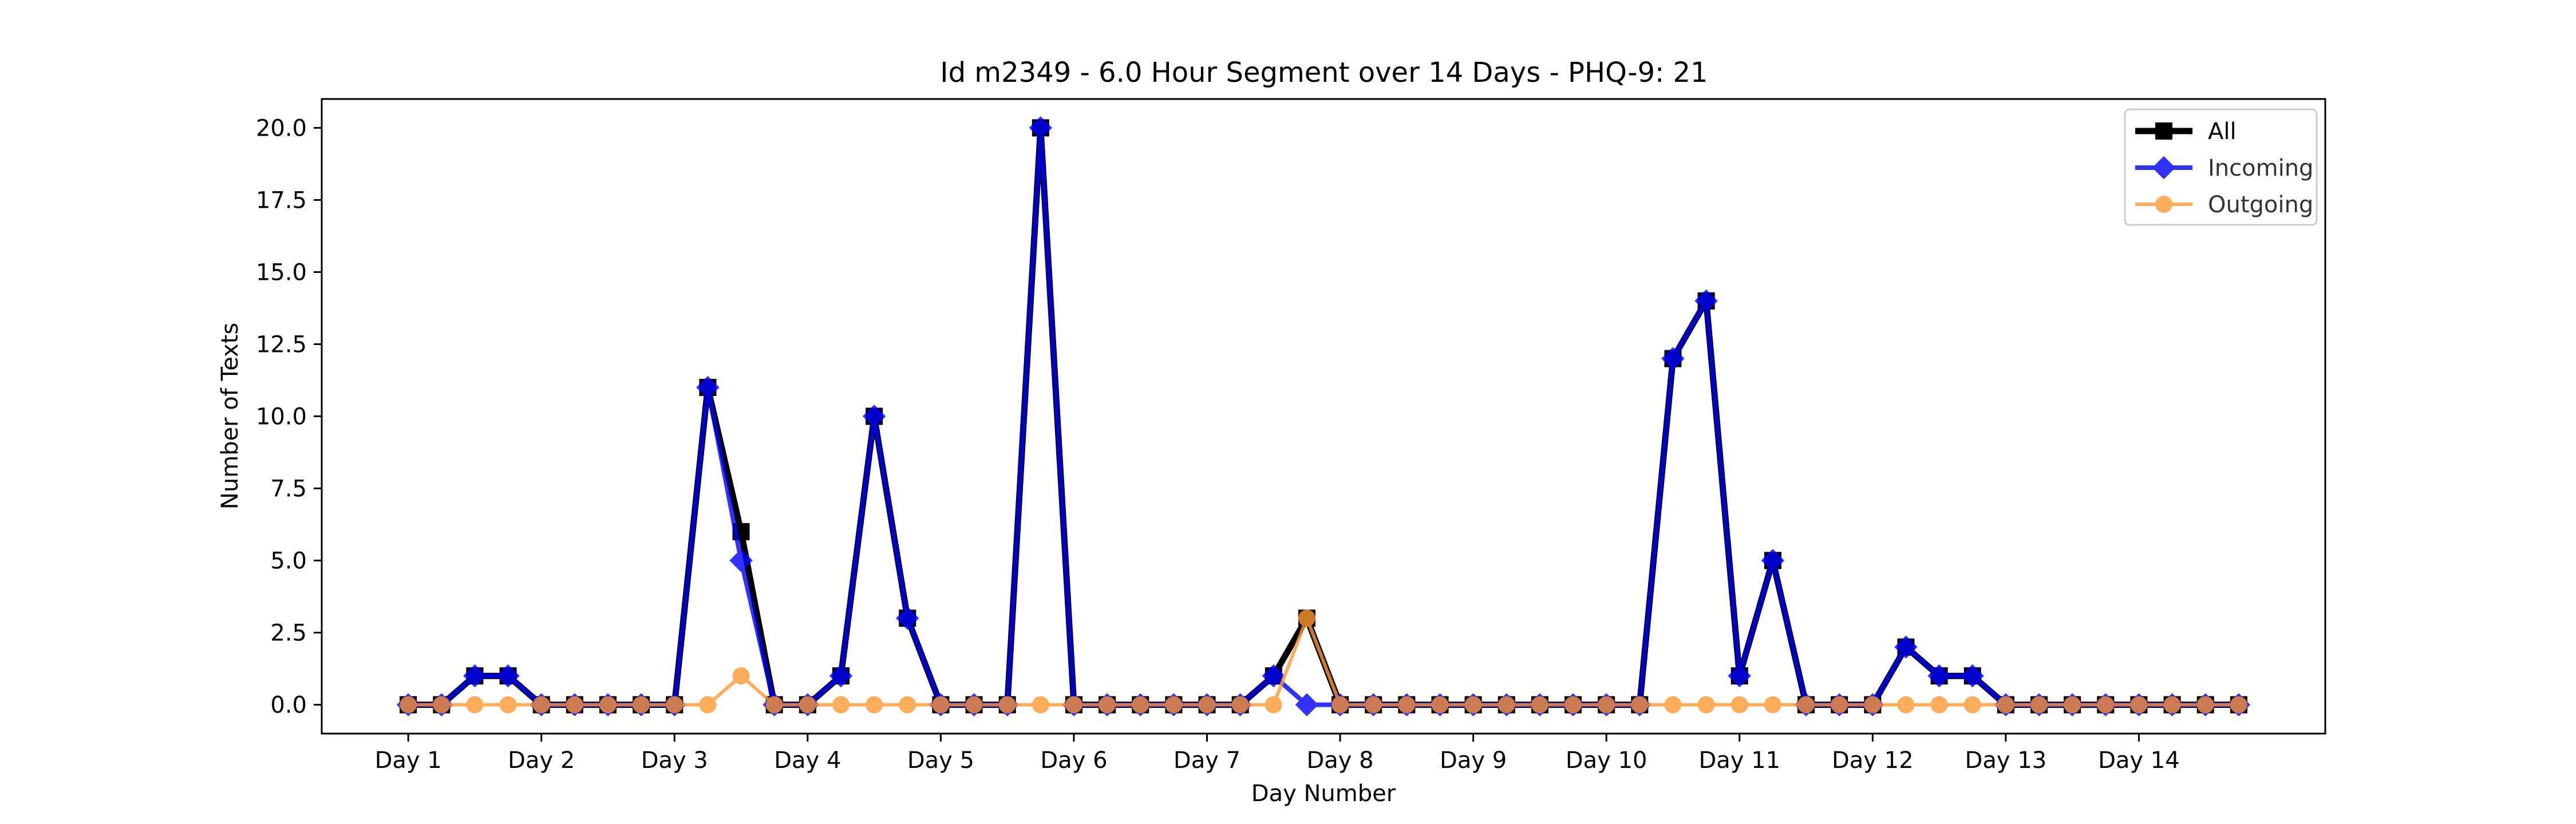  What do you see at coordinates (281, 344) in the screenshot?
I see `y-tick-label: 12.5` at bounding box center [281, 344].